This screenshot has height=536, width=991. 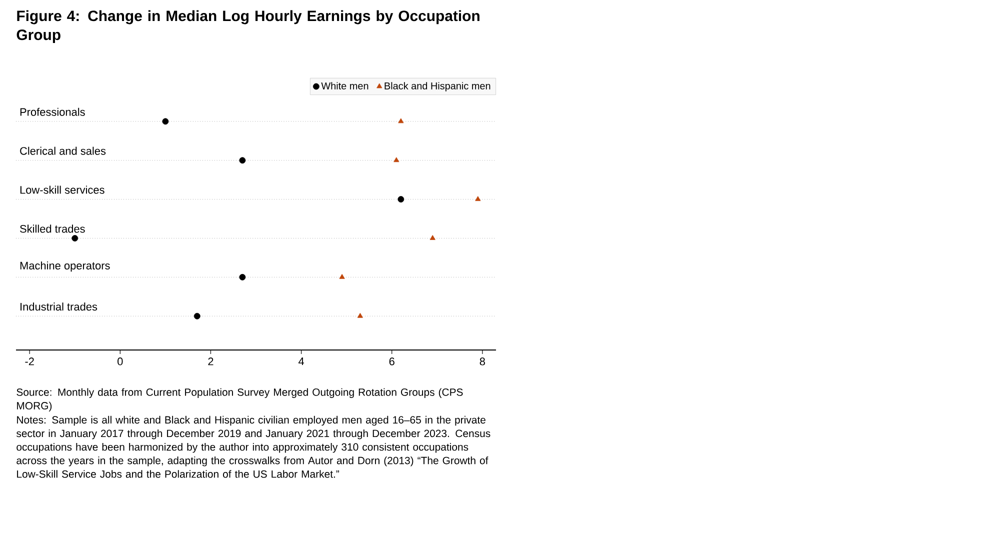 I want to click on legend-label: White men, so click(x=344, y=86).